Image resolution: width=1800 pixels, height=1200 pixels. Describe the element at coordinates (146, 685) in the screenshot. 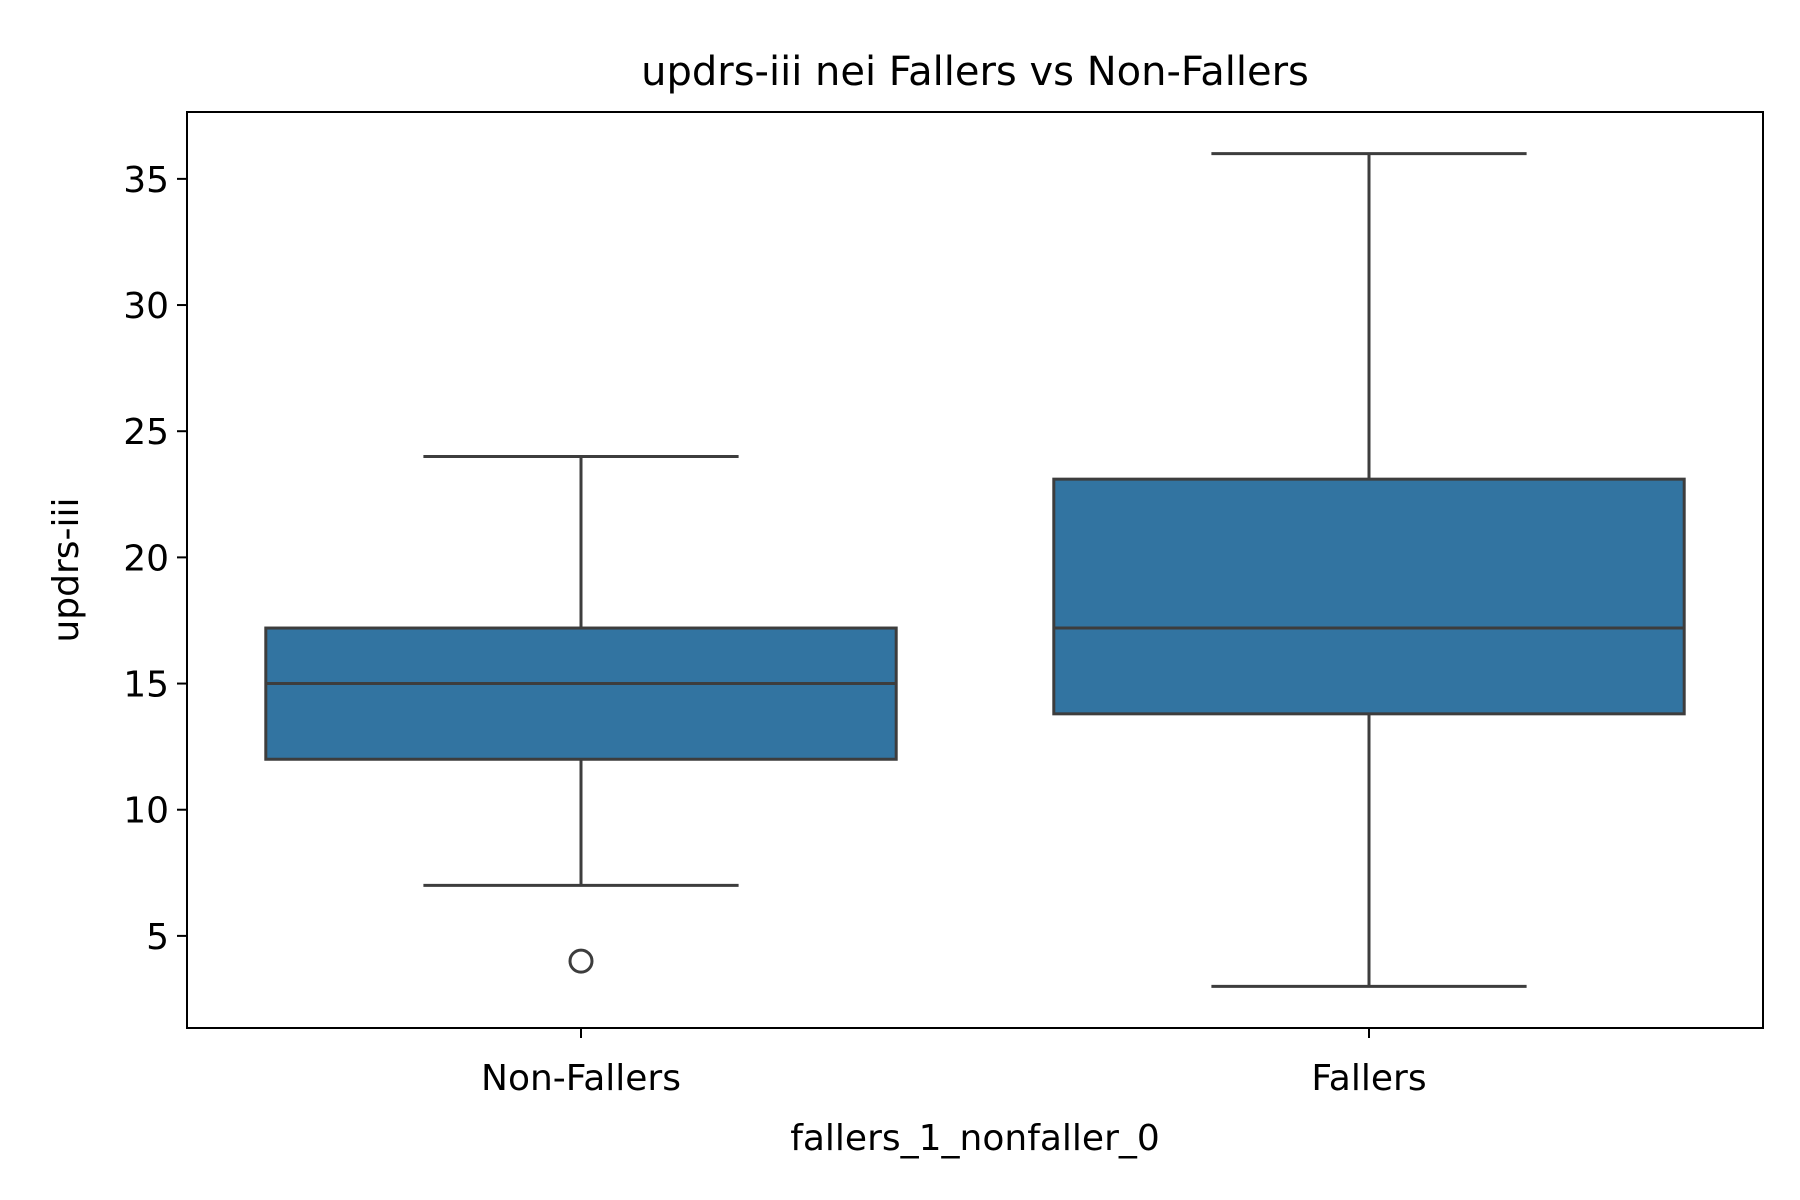

I see `y-tick-label-15: 15` at that location.